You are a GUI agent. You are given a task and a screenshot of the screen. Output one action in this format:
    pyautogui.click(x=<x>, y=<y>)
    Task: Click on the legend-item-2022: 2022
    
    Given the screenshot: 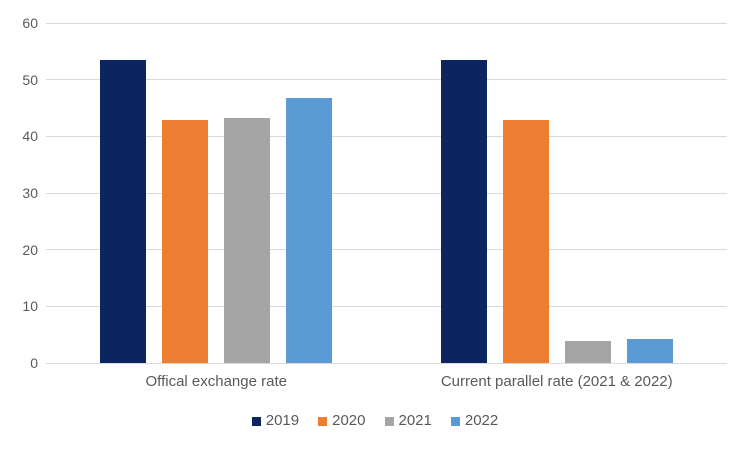 What is the action you would take?
    pyautogui.click(x=474, y=421)
    